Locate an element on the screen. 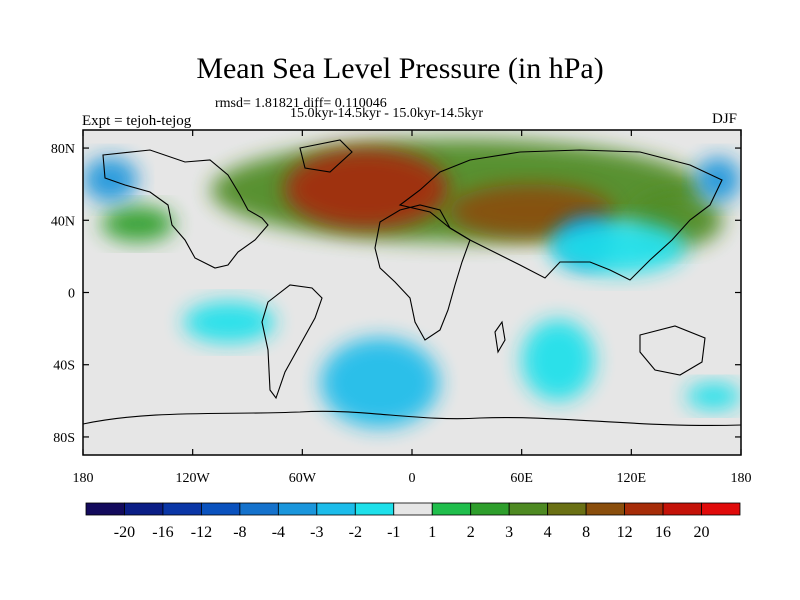  field-region-aleutian-negative is located at coordinates (718, 180).